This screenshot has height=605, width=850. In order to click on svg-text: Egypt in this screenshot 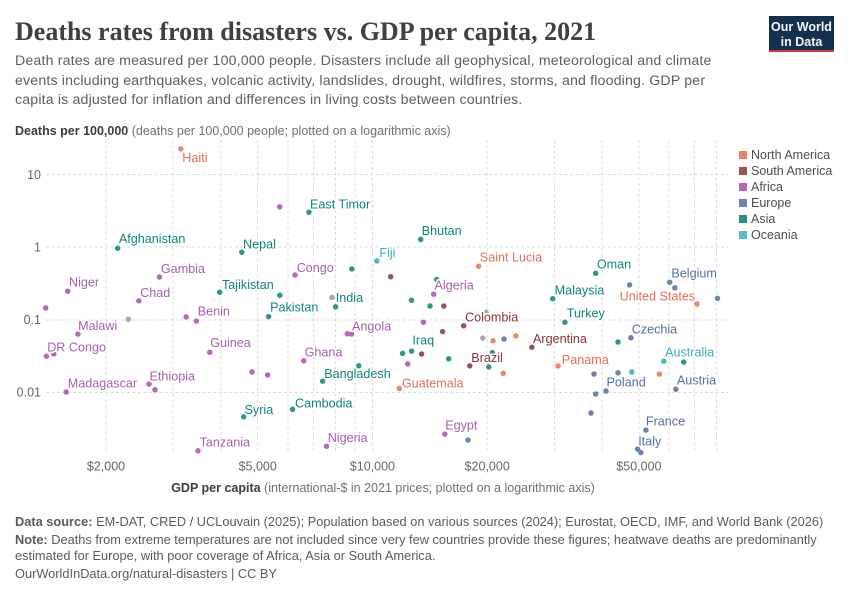, I will do `click(461, 425)`.